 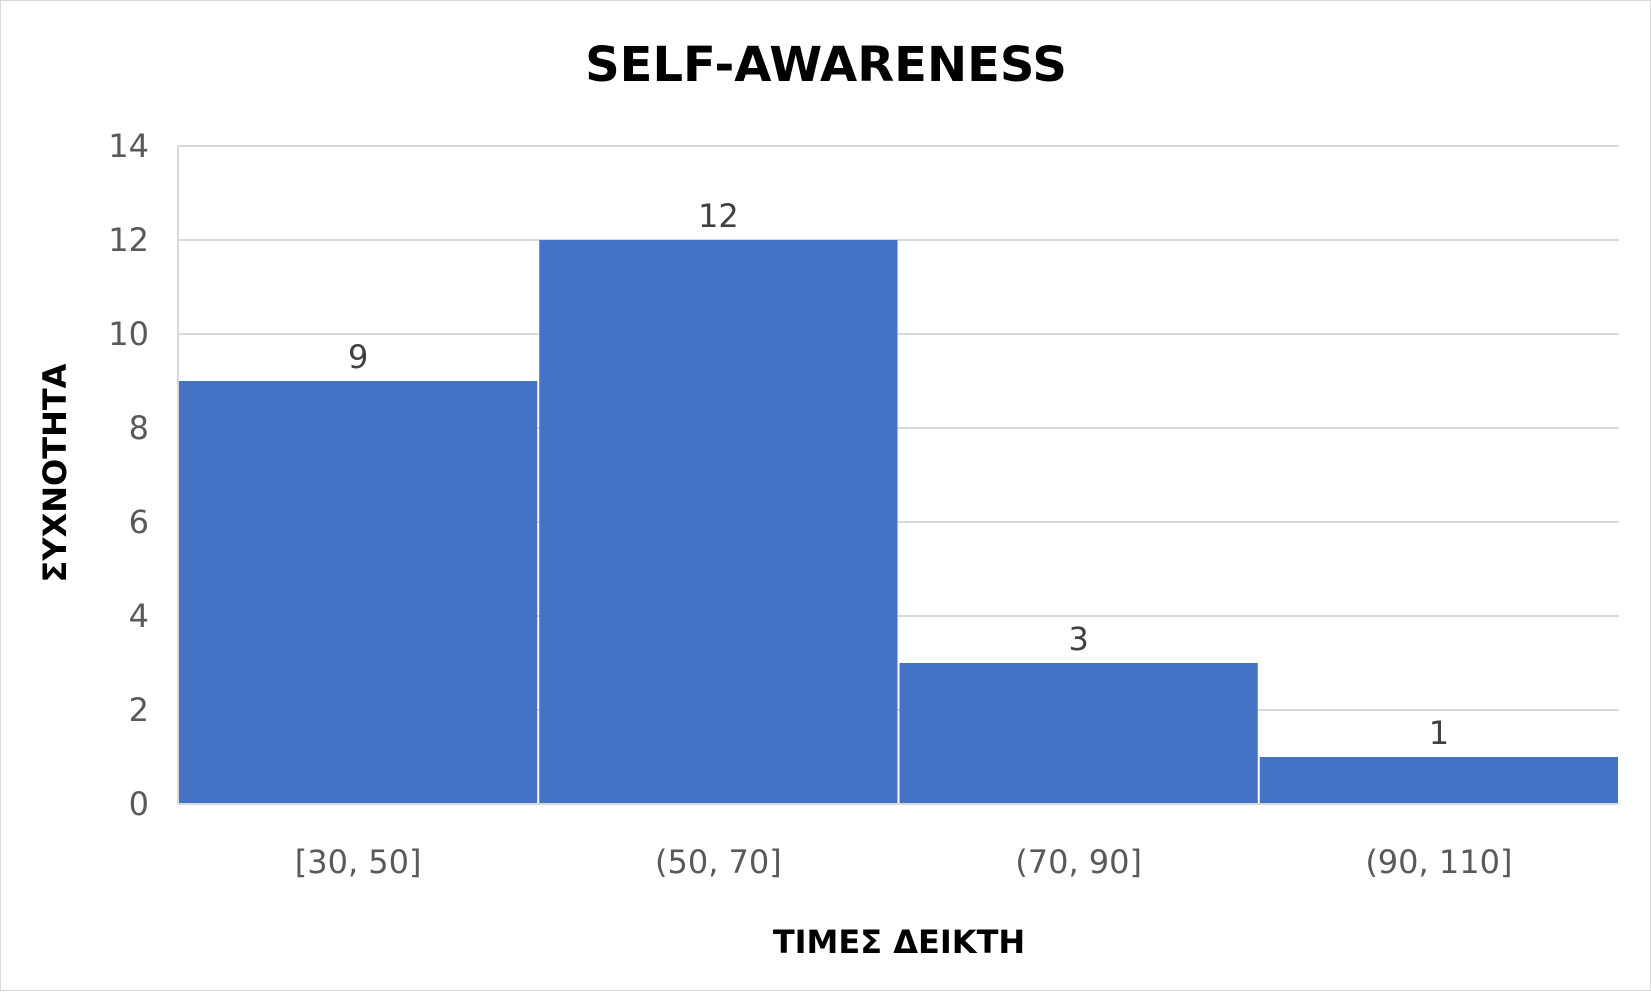 What do you see at coordinates (128, 146) in the screenshot?
I see `y-tick-label: 14` at bounding box center [128, 146].